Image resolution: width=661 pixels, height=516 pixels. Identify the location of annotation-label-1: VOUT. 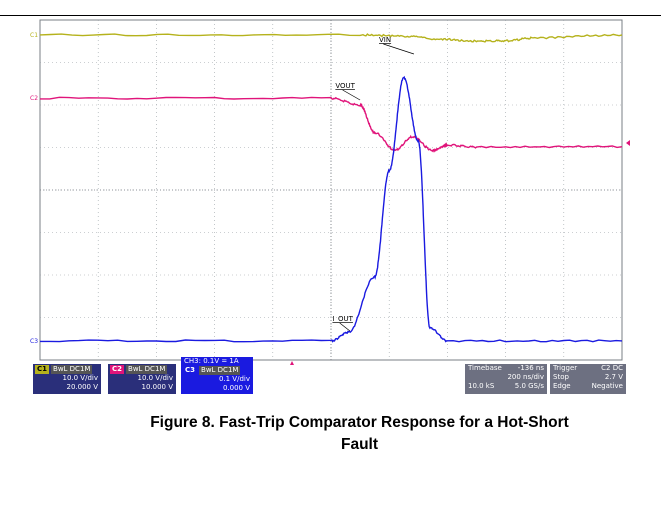
(345, 86).